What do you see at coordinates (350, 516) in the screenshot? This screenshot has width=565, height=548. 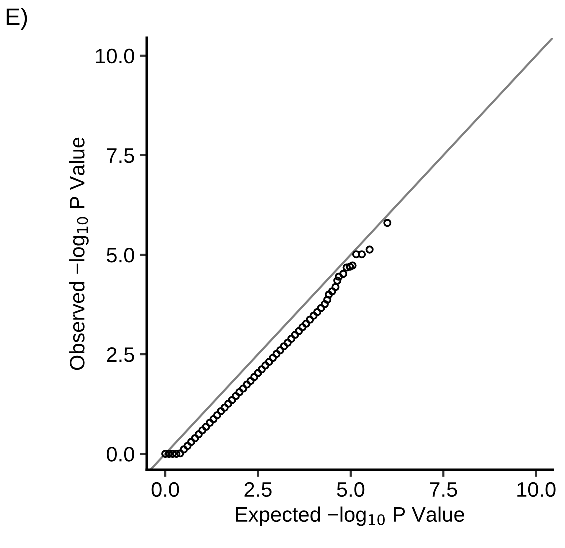 I see `x-axis-title: Expected −log$_{10}$ P Value` at bounding box center [350, 516].